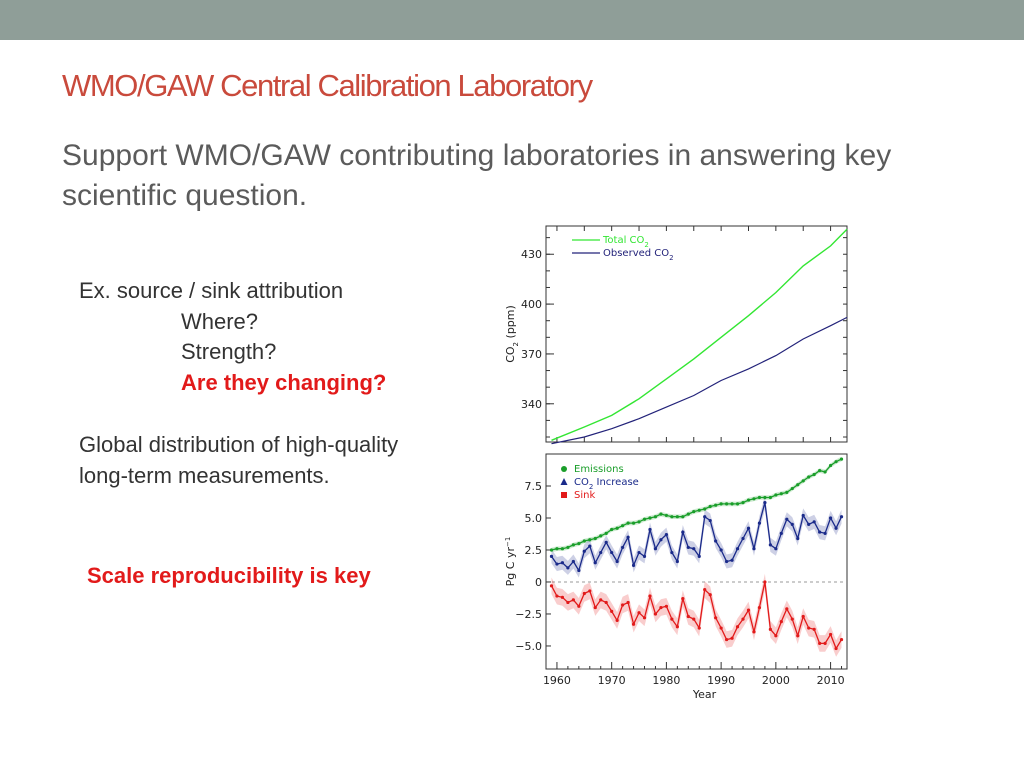 The image size is (1024, 768). What do you see at coordinates (557, 680) in the screenshot?
I see `budget-x-tick-label: 1960` at bounding box center [557, 680].